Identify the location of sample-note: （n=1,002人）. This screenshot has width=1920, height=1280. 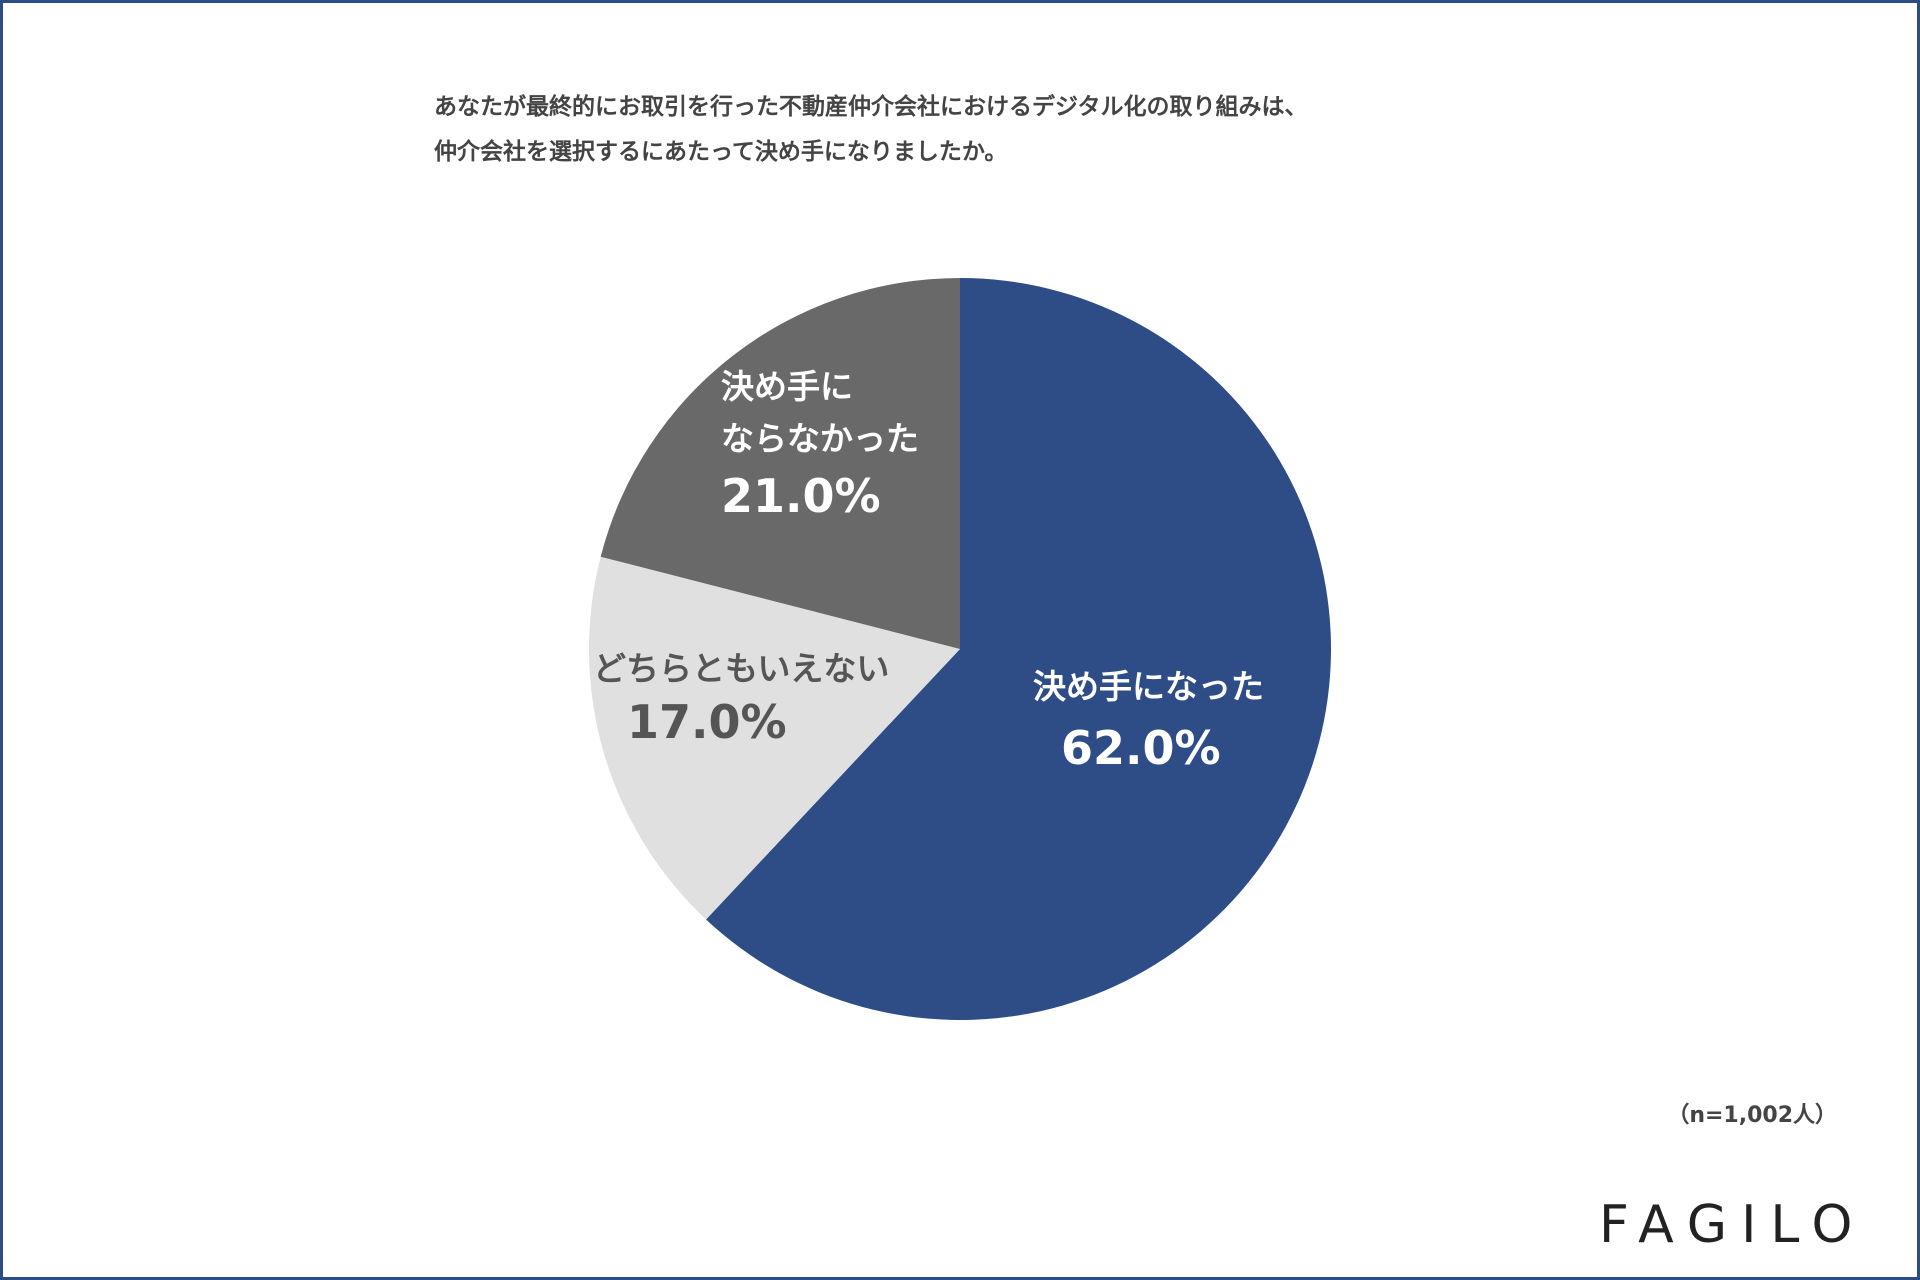
(1752, 1115).